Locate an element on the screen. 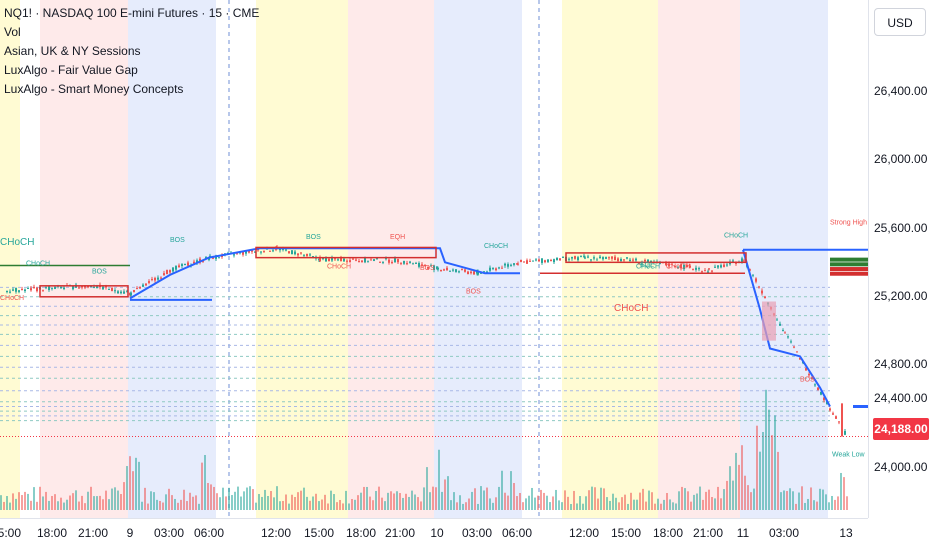 Image resolution: width=932 pixels, height=551 pixels. indicator-fvg: LuxAlgo - Fair Value Gap is located at coordinates (71, 70).